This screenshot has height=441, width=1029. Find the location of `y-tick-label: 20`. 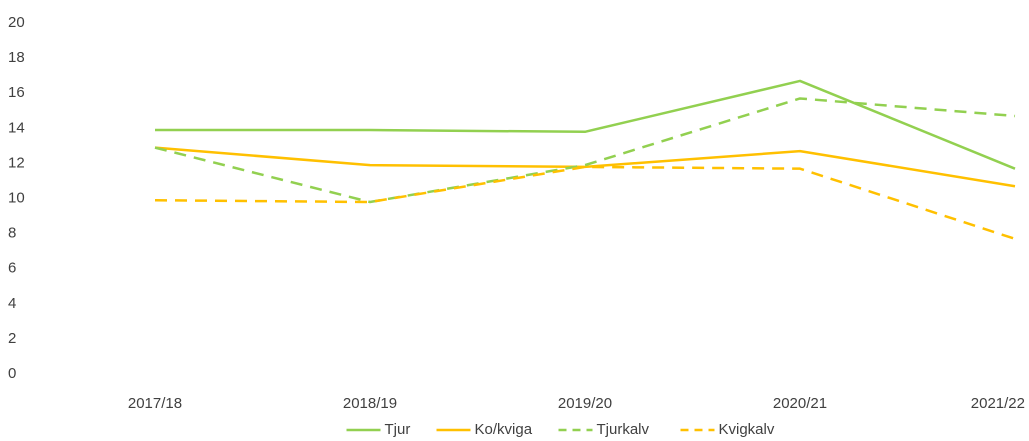

y-tick-label: 20 is located at coordinates (16, 22).